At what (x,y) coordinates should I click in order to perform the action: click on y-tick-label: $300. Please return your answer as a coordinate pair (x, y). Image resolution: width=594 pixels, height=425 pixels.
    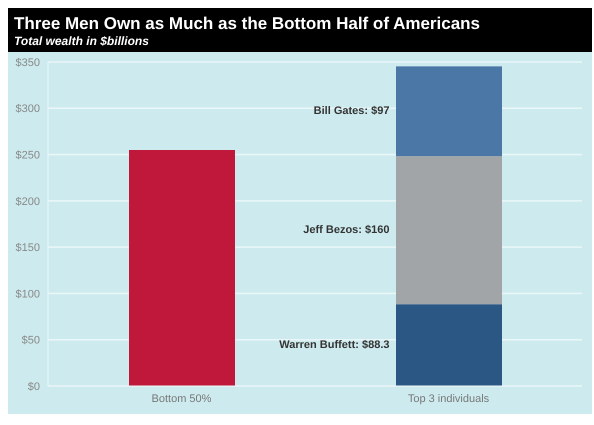
    Looking at the image, I should click on (28, 109).